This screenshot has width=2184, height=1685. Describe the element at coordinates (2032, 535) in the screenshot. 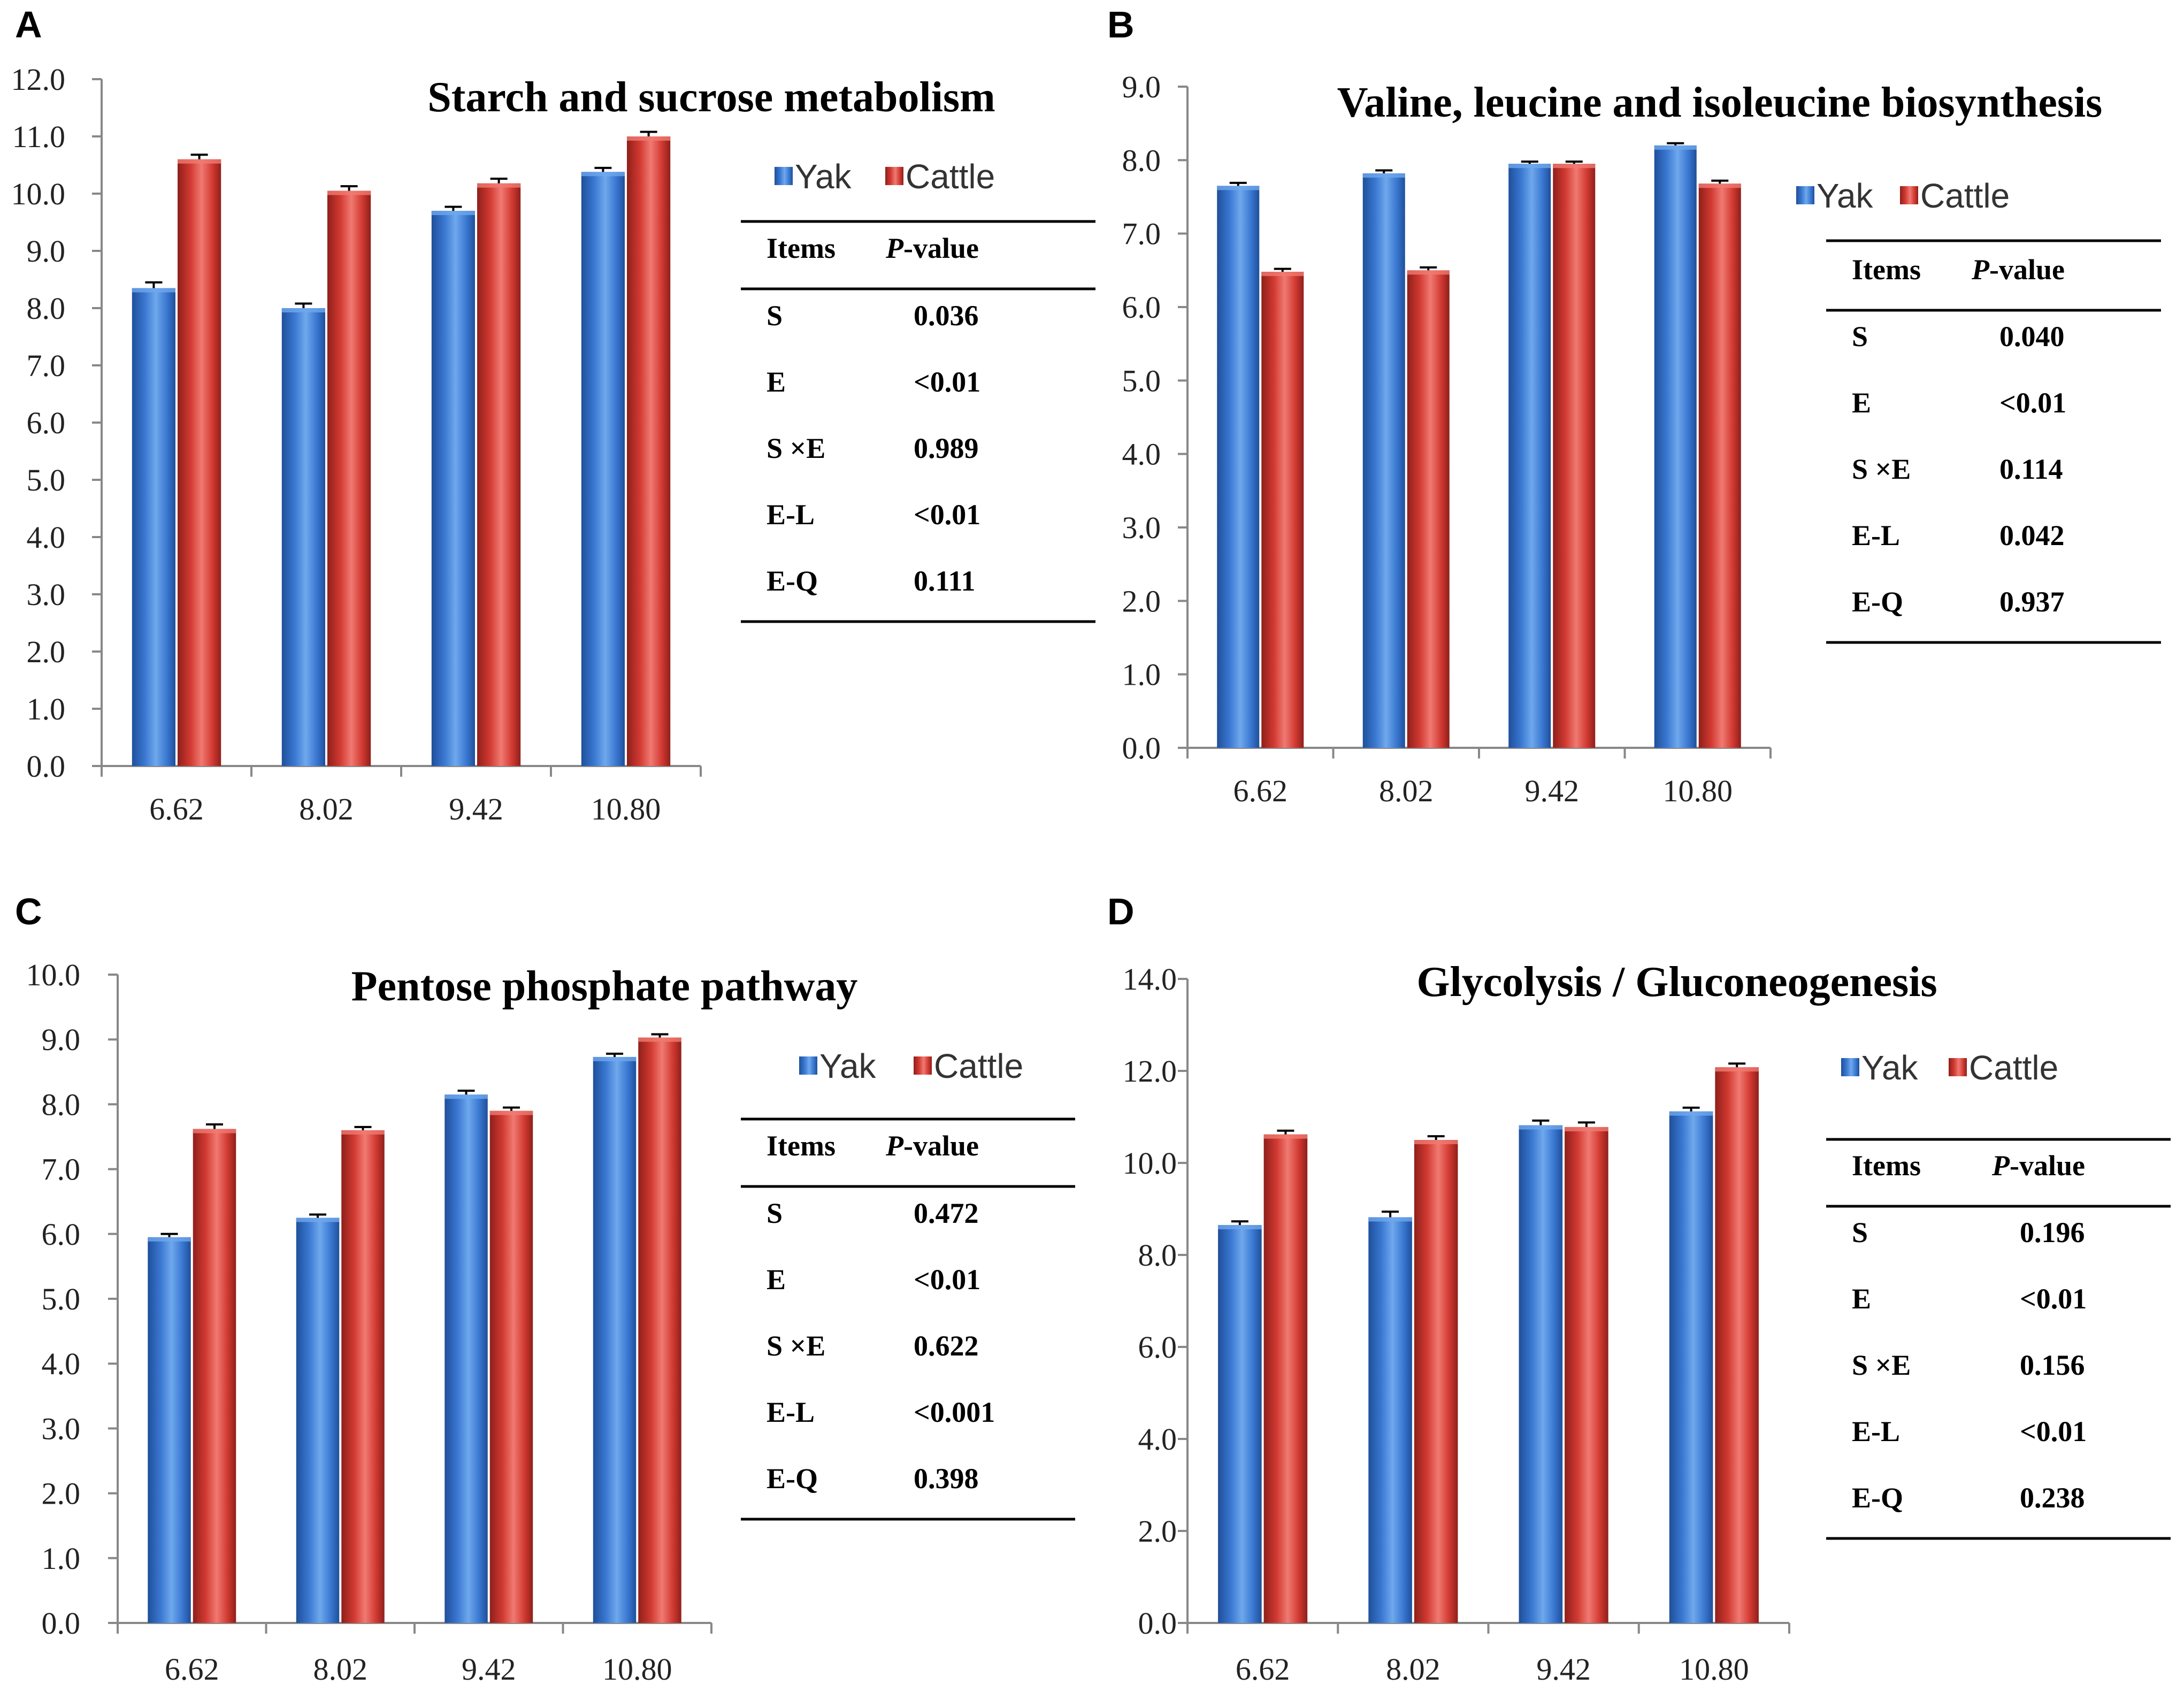

I see `table-cell-pvalue: 0.042` at that location.